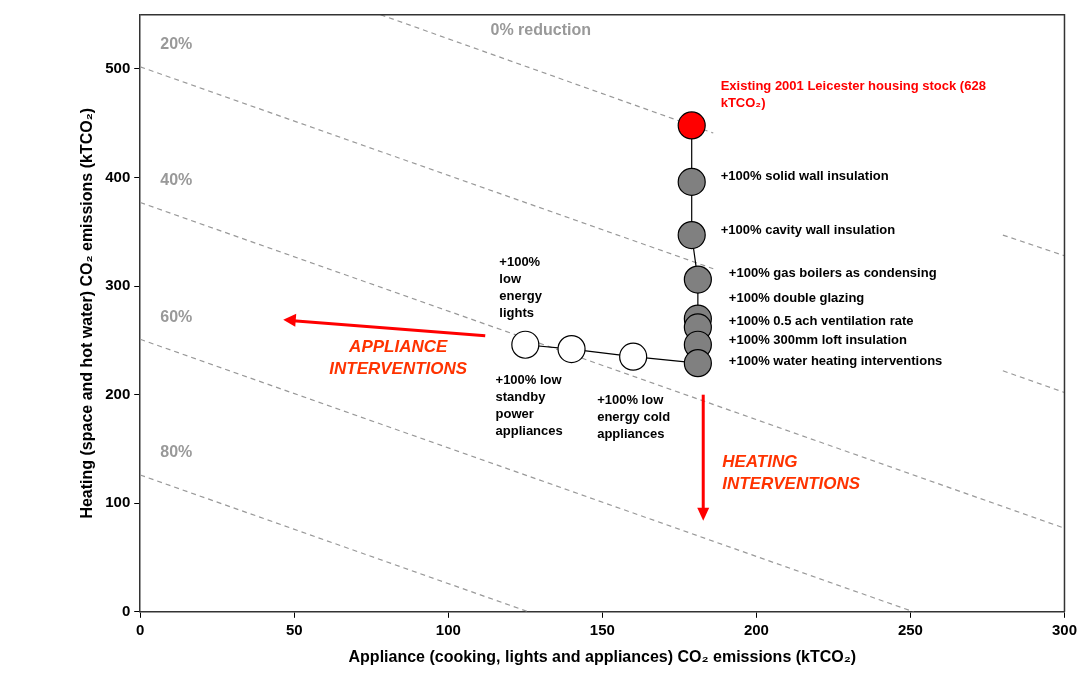  What do you see at coordinates (126, 610) in the screenshot?
I see `y-tick-label: 0` at bounding box center [126, 610].